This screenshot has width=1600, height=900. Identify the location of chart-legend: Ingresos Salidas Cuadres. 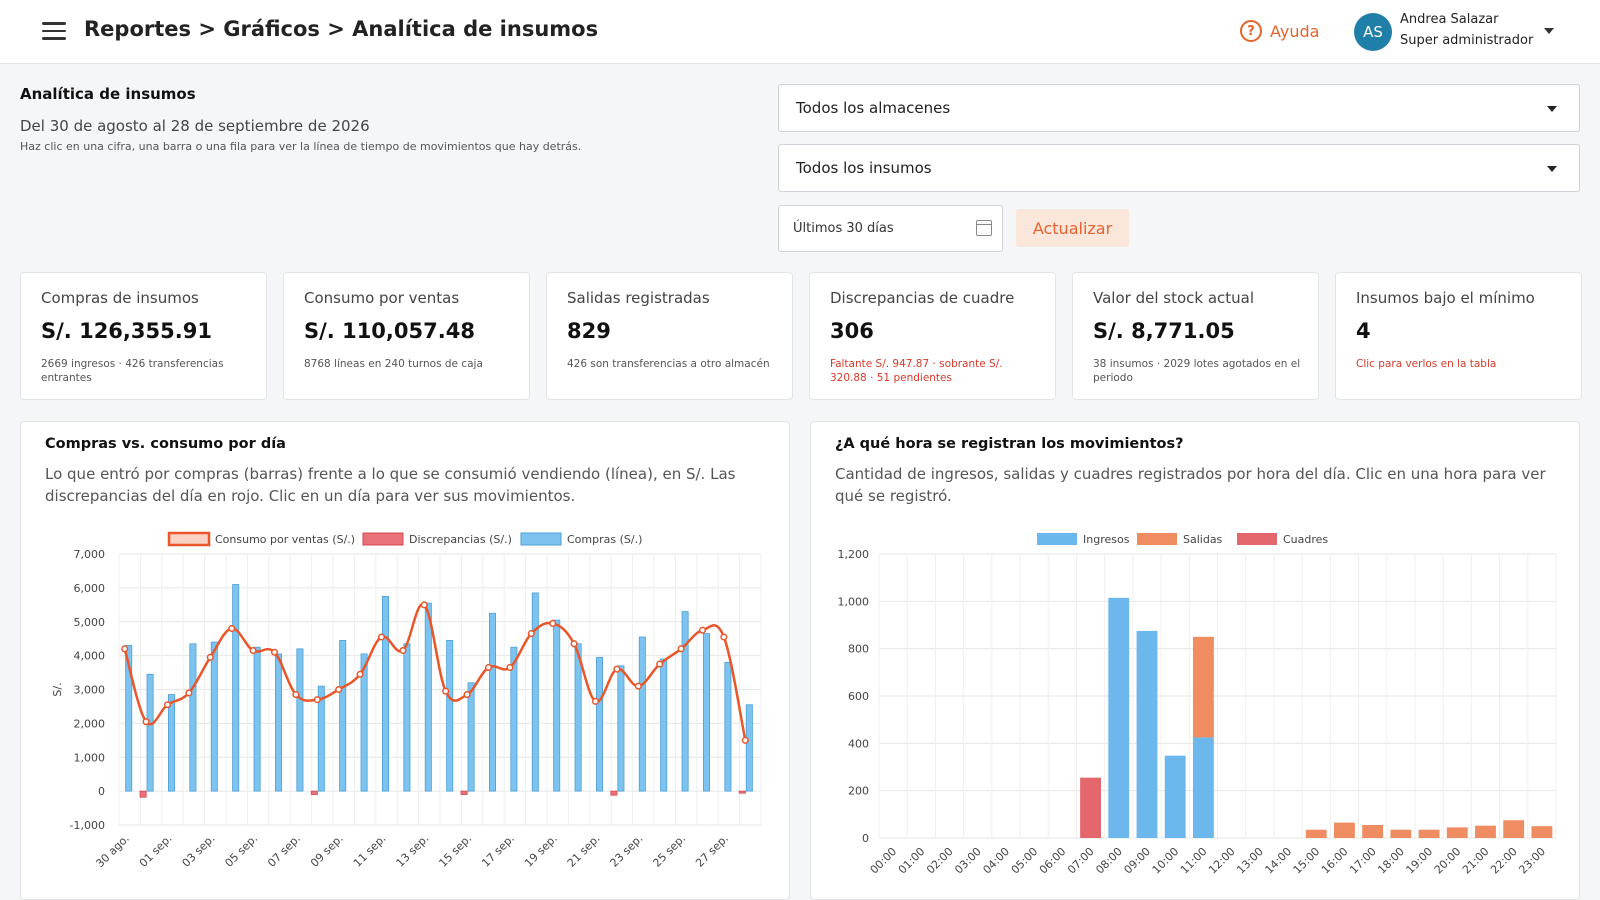
(1182, 539).